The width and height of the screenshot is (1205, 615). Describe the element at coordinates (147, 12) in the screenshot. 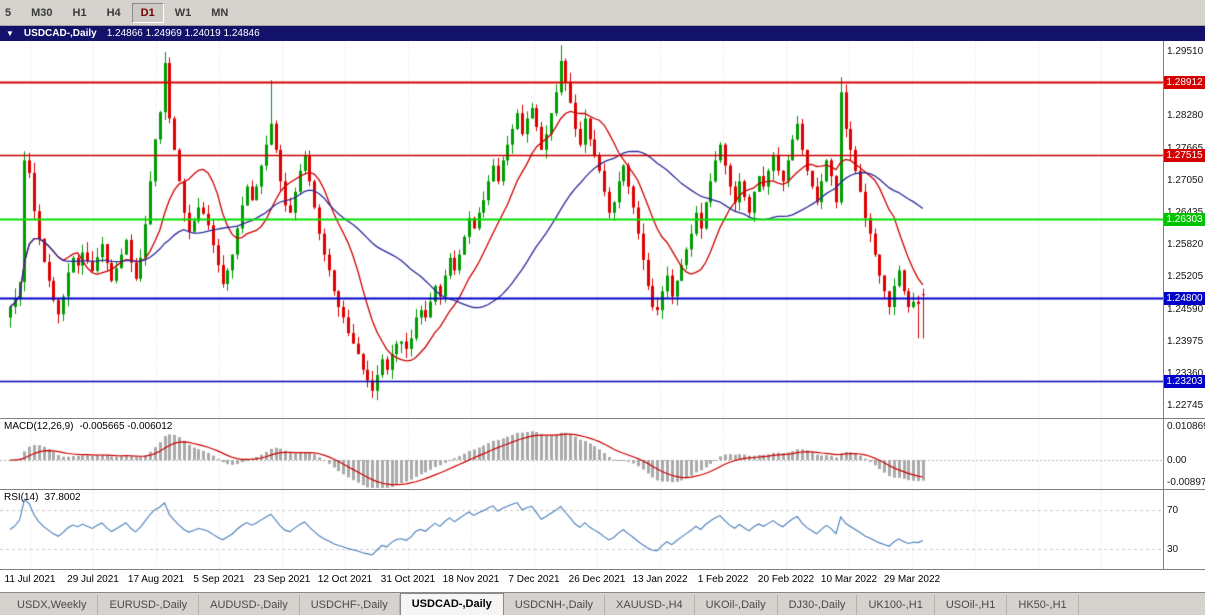

I see `timeframe-button-d1: D1` at that location.